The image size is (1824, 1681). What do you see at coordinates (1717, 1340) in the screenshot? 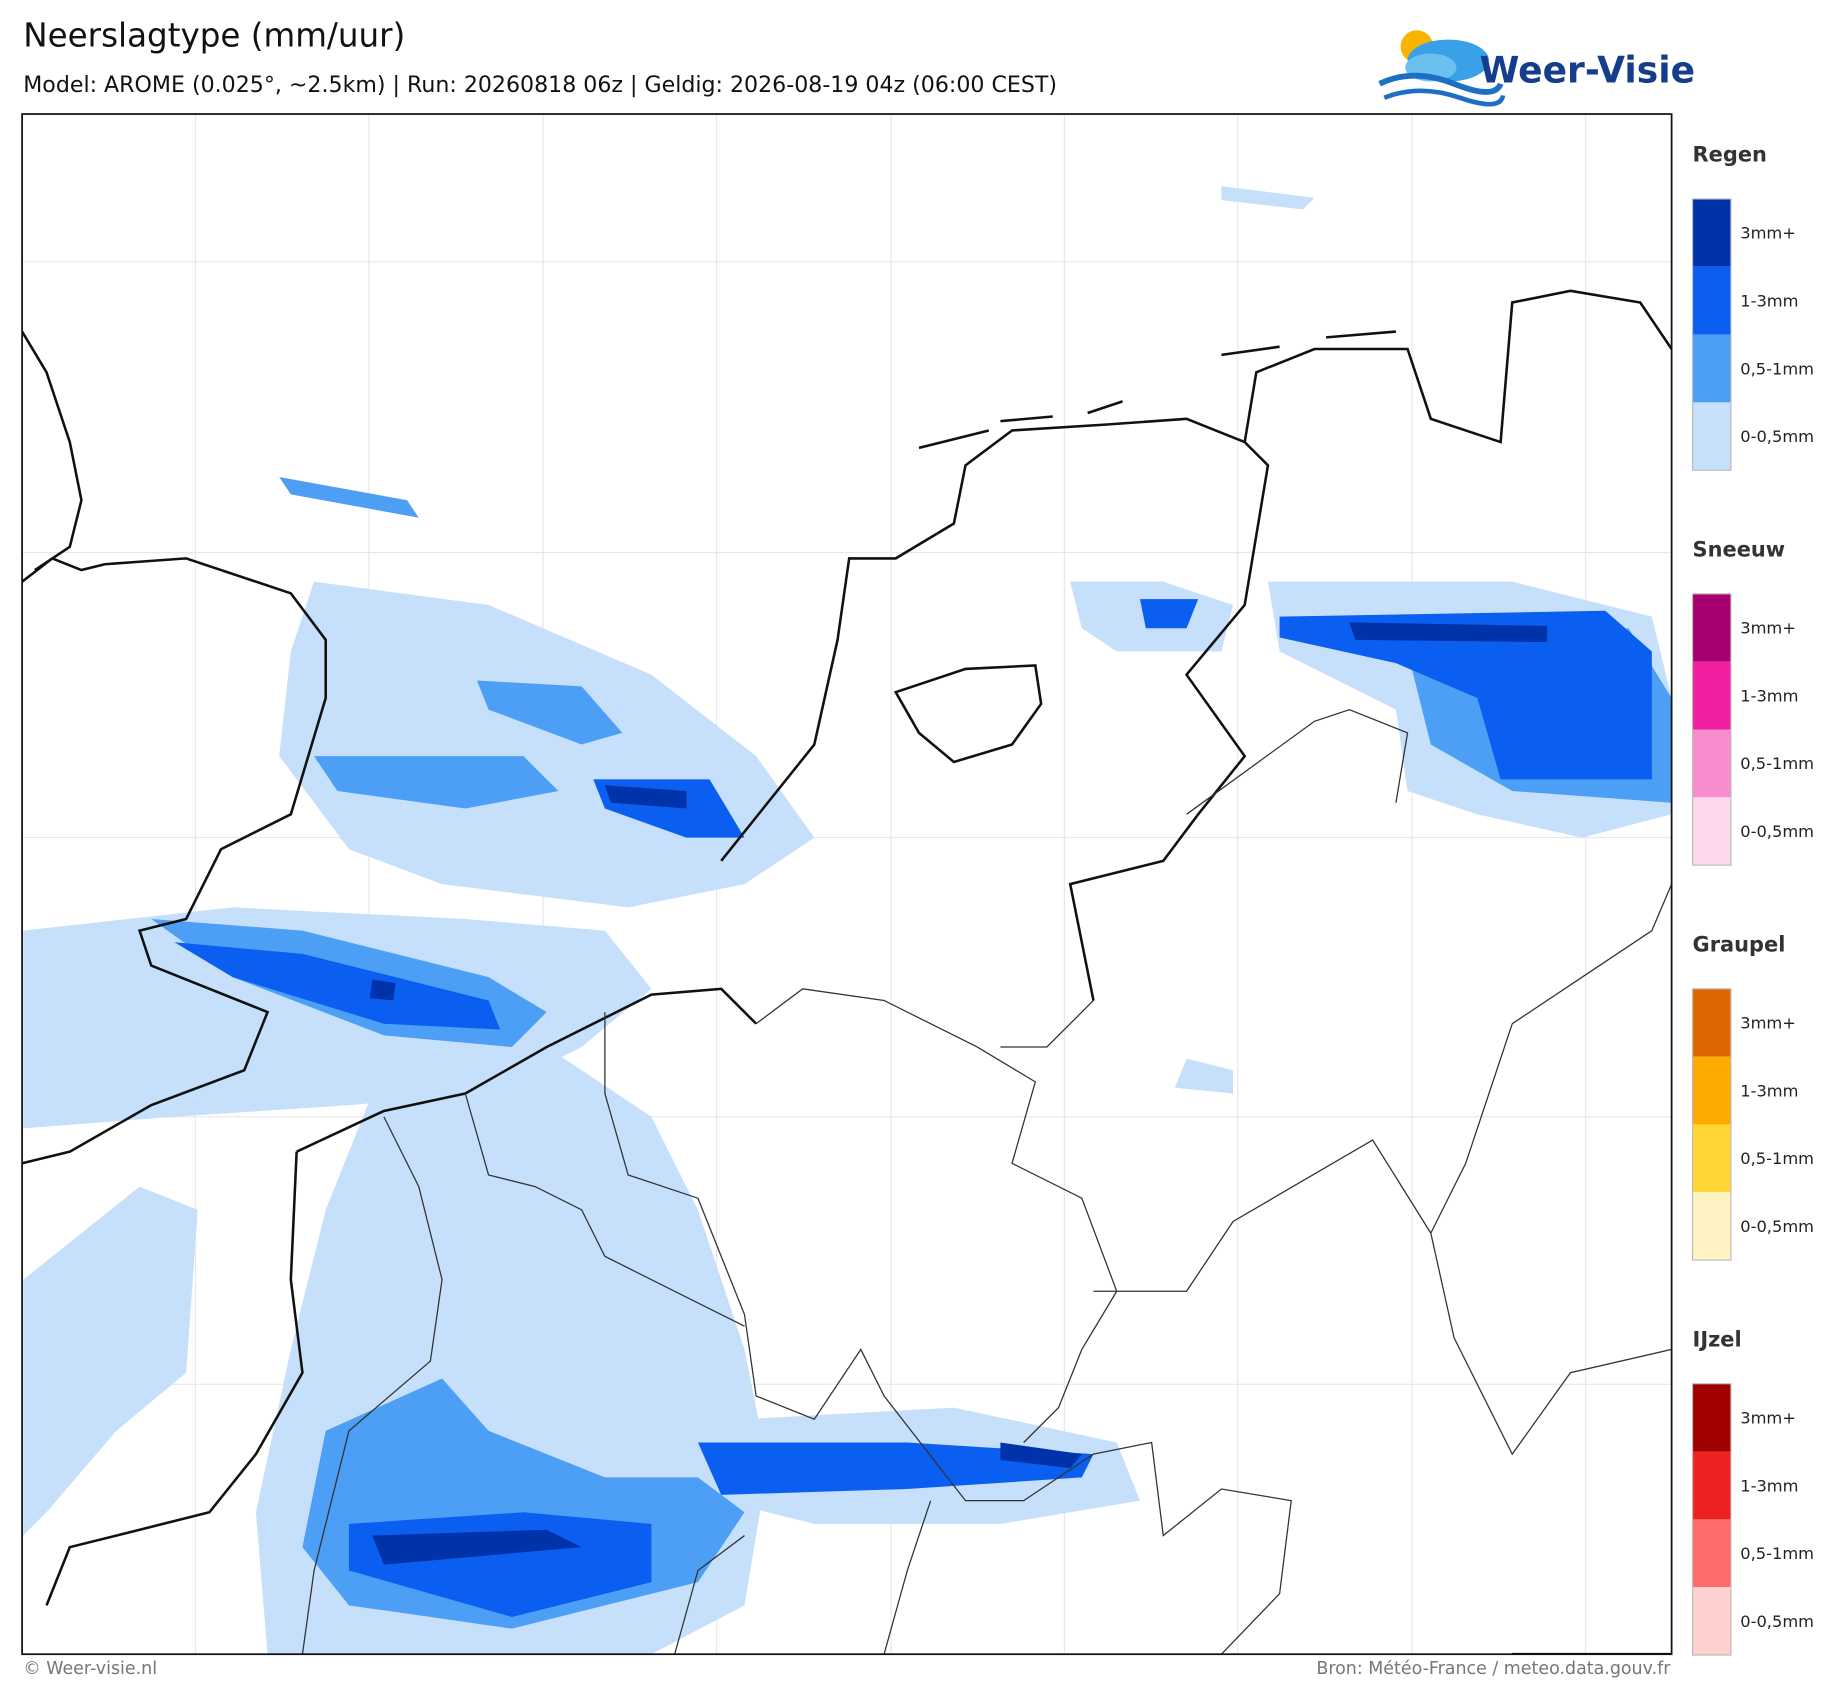
I see `legend-title: IJzel` at bounding box center [1717, 1340].